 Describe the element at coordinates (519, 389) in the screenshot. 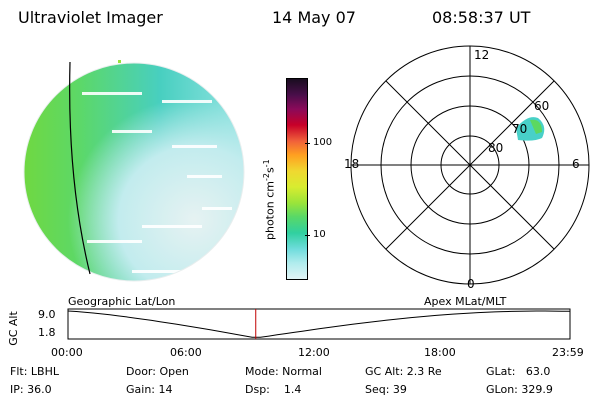

I see `glon-info: GLon: 329.9` at that location.